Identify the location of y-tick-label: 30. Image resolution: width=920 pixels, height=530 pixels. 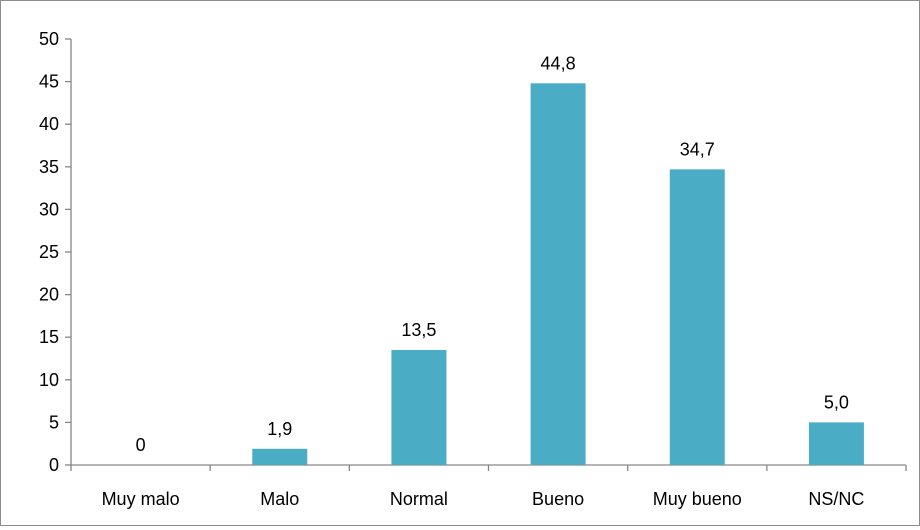
(49, 209).